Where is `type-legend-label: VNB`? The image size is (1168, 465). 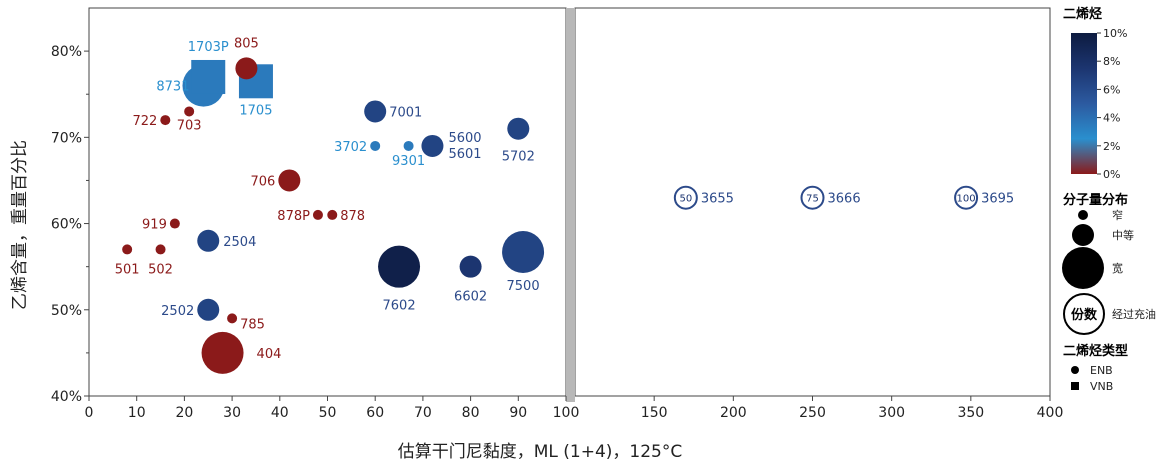 type-legend-label: VNB is located at coordinates (1101, 386).